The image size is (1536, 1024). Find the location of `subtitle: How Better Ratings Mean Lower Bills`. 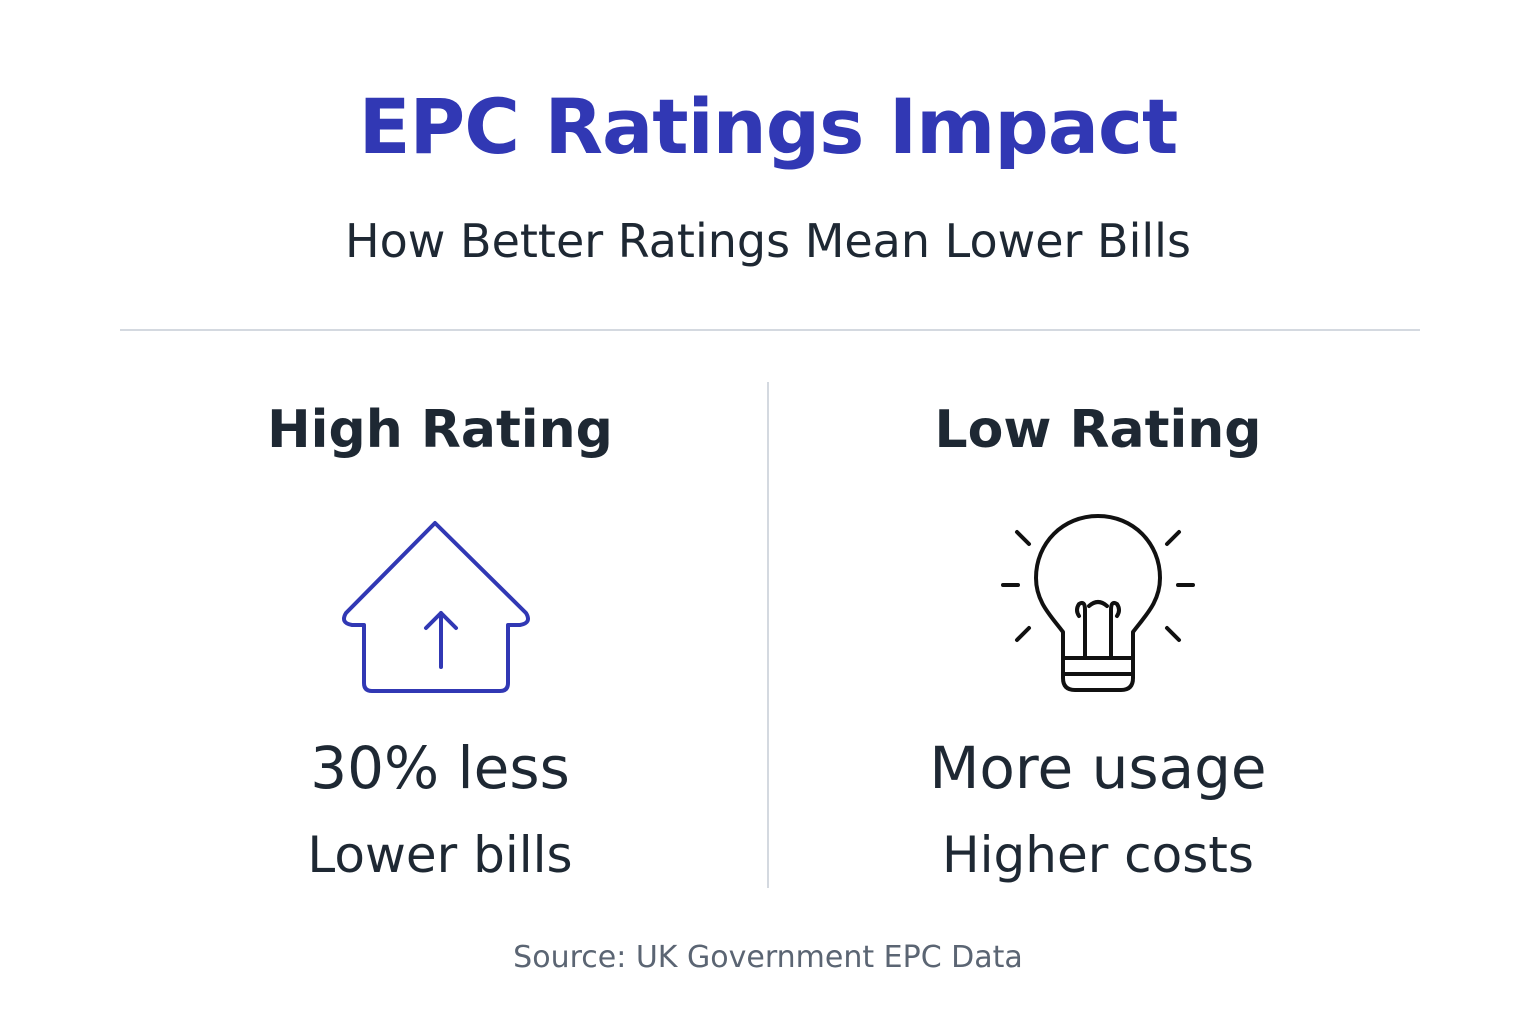

subtitle: How Better Ratings Mean Lower Bills is located at coordinates (768, 241).